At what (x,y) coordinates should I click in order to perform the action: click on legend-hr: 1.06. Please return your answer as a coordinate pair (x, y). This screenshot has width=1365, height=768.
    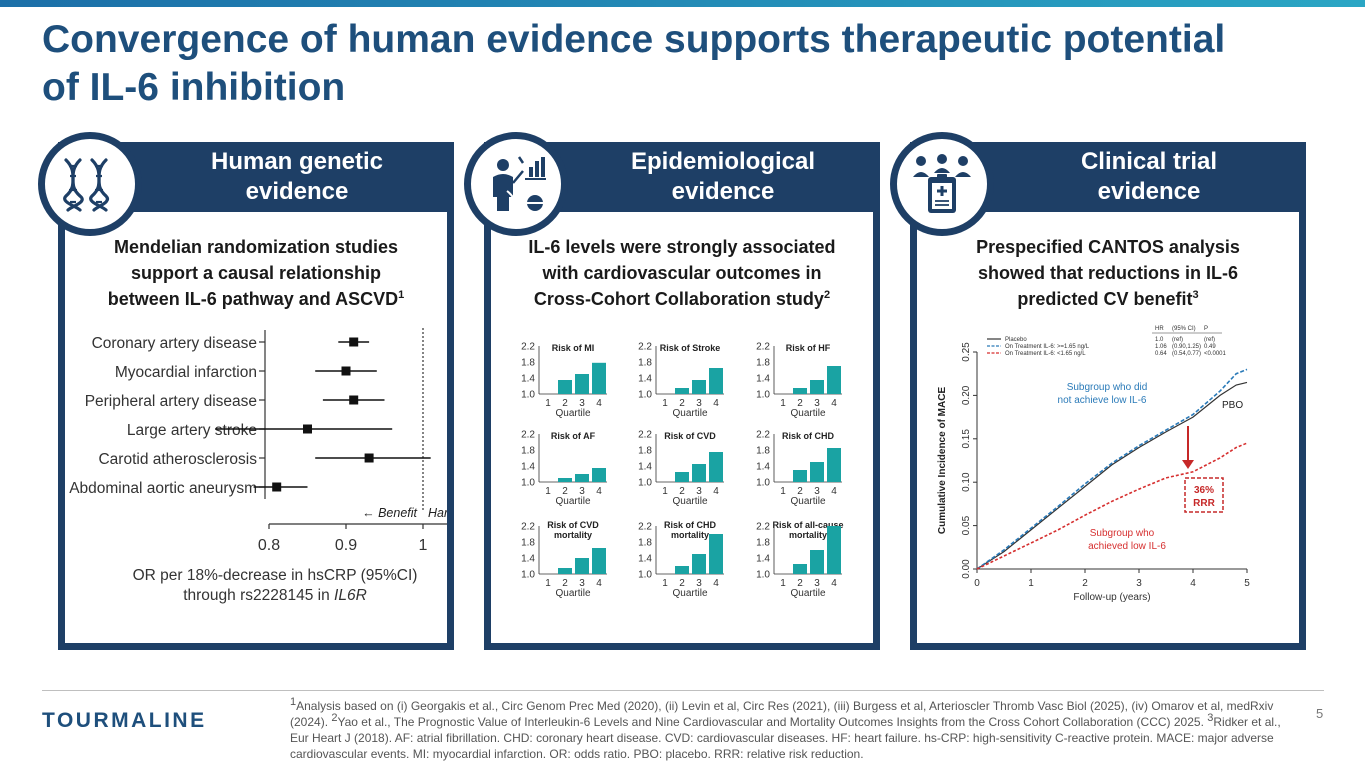
    Looking at the image, I should click on (1161, 347).